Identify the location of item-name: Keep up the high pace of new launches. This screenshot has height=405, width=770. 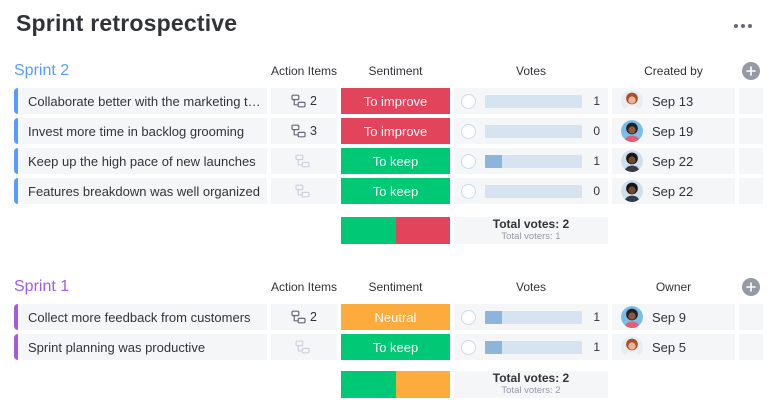
(142, 161).